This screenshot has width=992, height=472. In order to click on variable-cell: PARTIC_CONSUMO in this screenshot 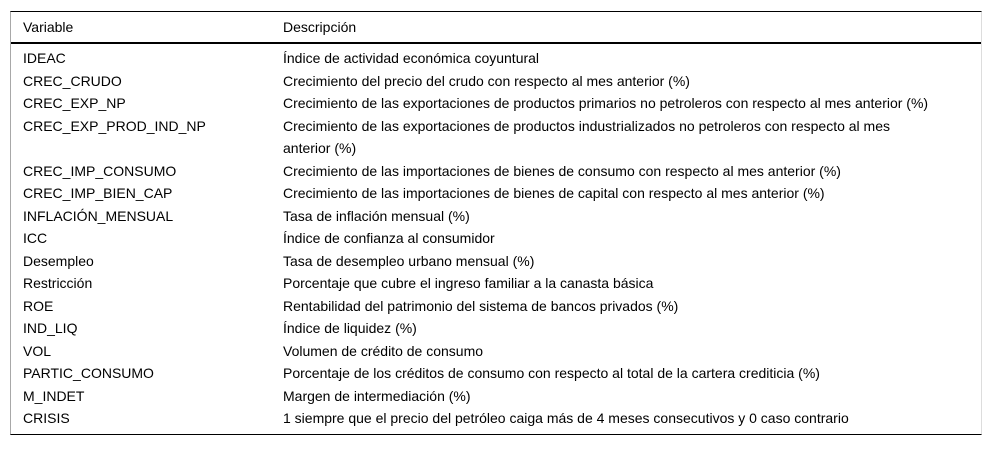, I will do `click(88, 373)`.